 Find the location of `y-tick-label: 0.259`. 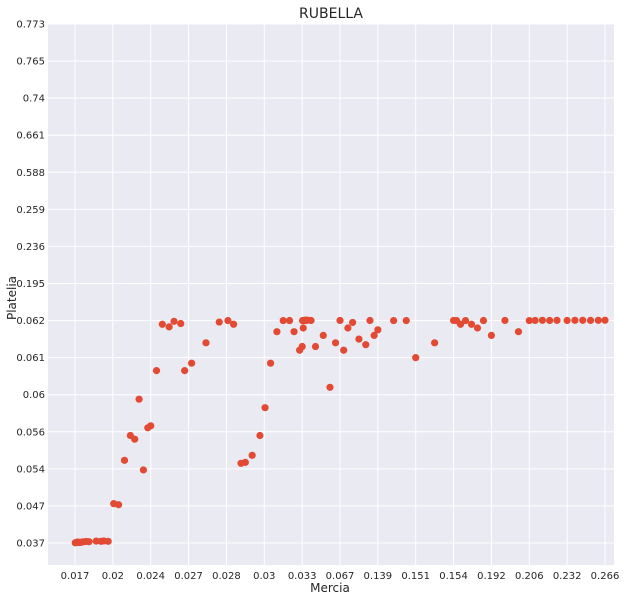

y-tick-label: 0.259 is located at coordinates (30, 210).